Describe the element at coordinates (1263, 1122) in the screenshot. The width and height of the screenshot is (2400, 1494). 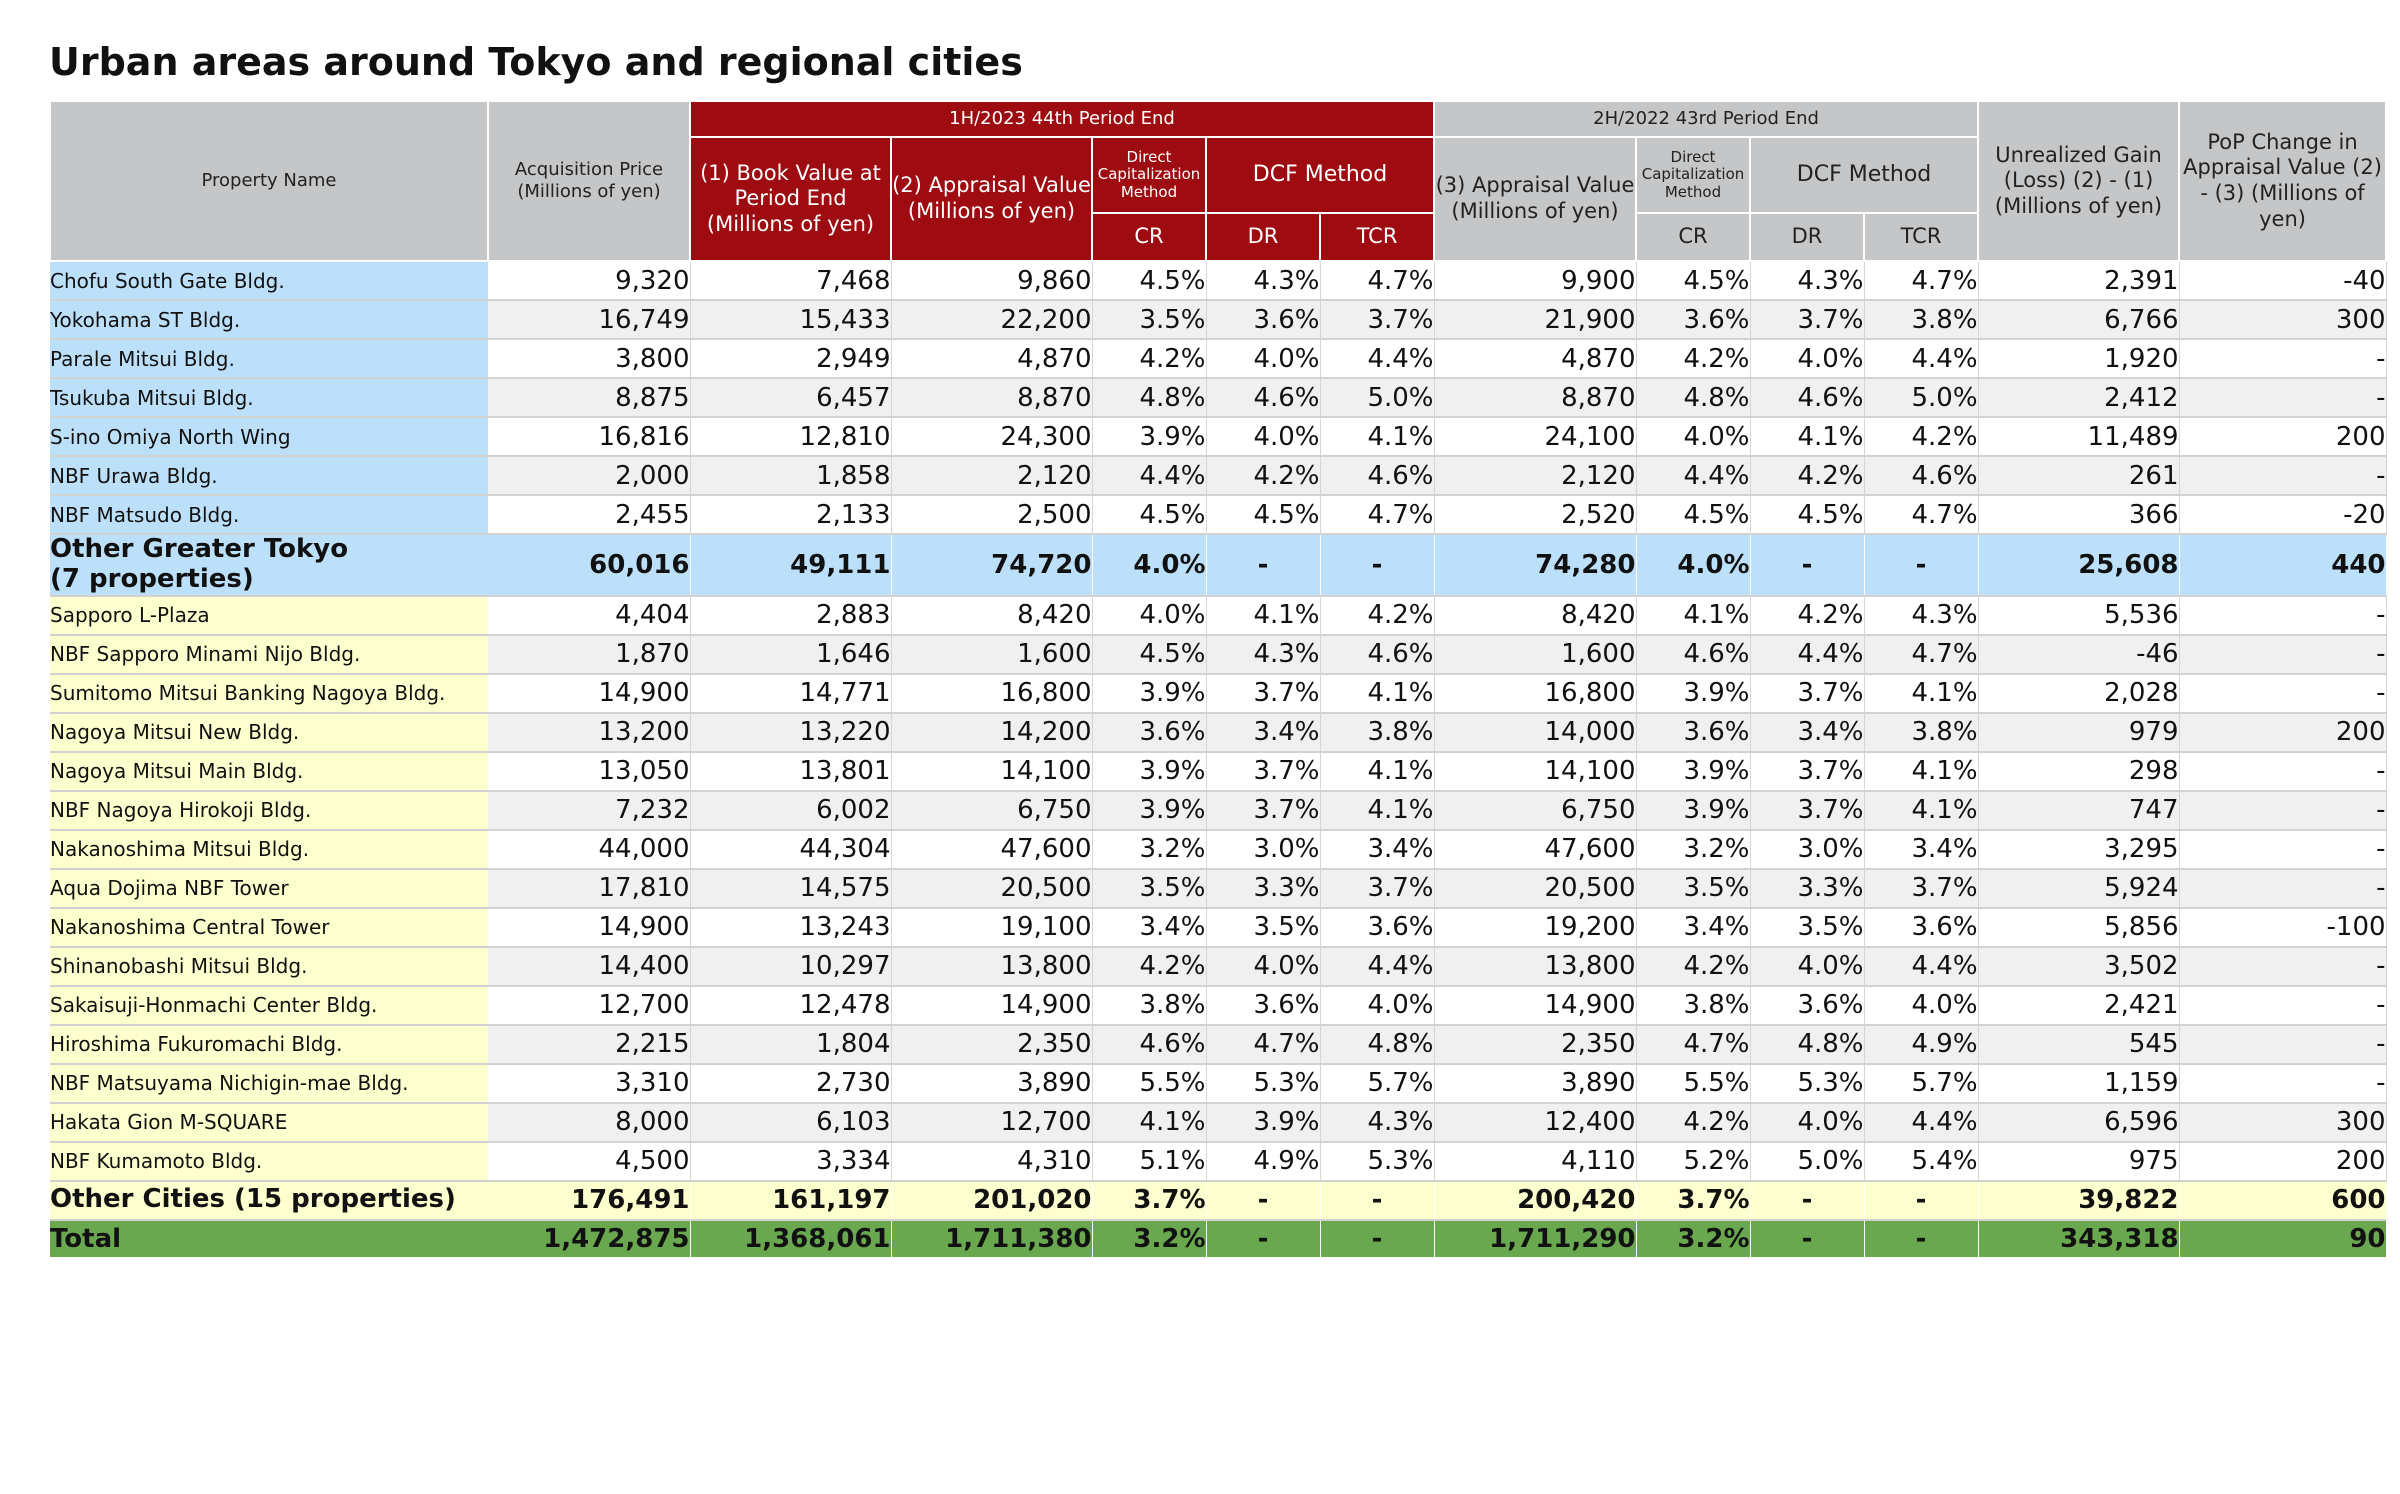
I see `dr-current-cell: 3.9%` at that location.